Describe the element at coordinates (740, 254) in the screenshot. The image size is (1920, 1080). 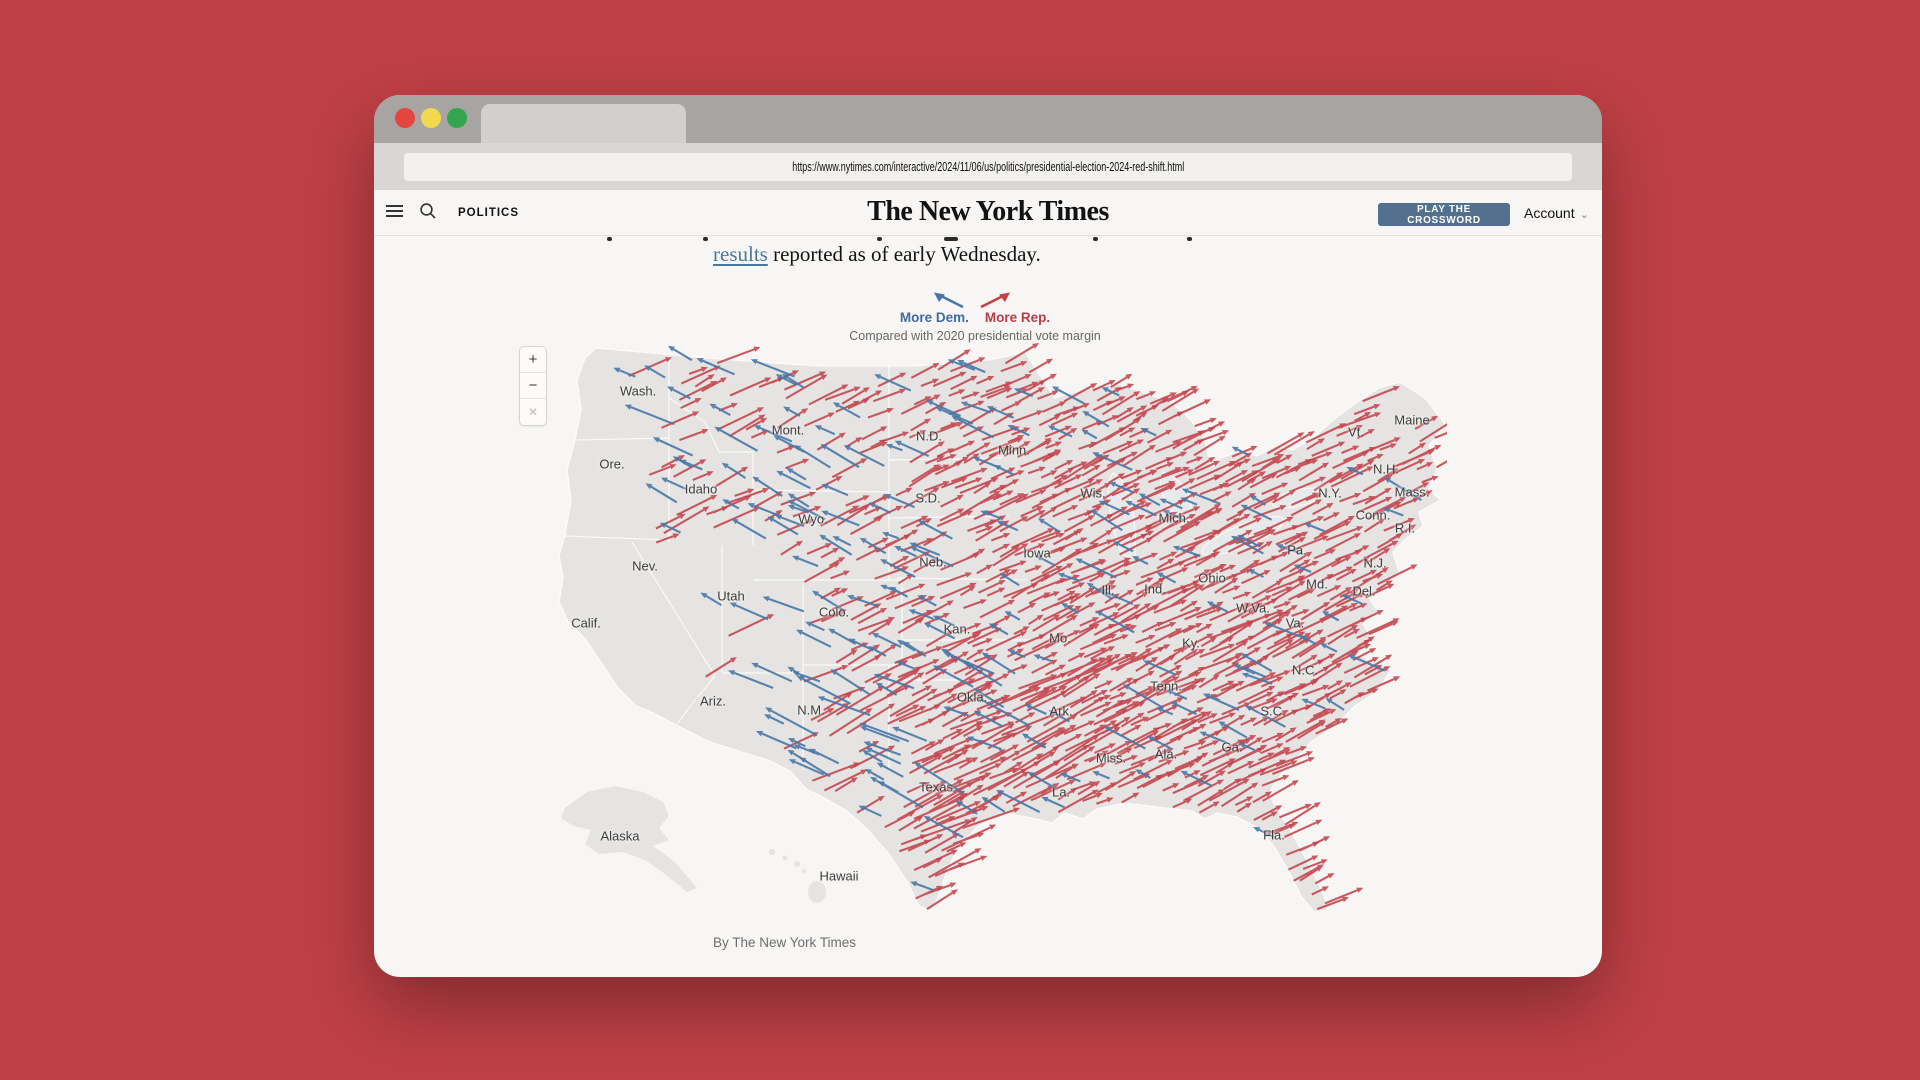
I see `results-link: results` at that location.